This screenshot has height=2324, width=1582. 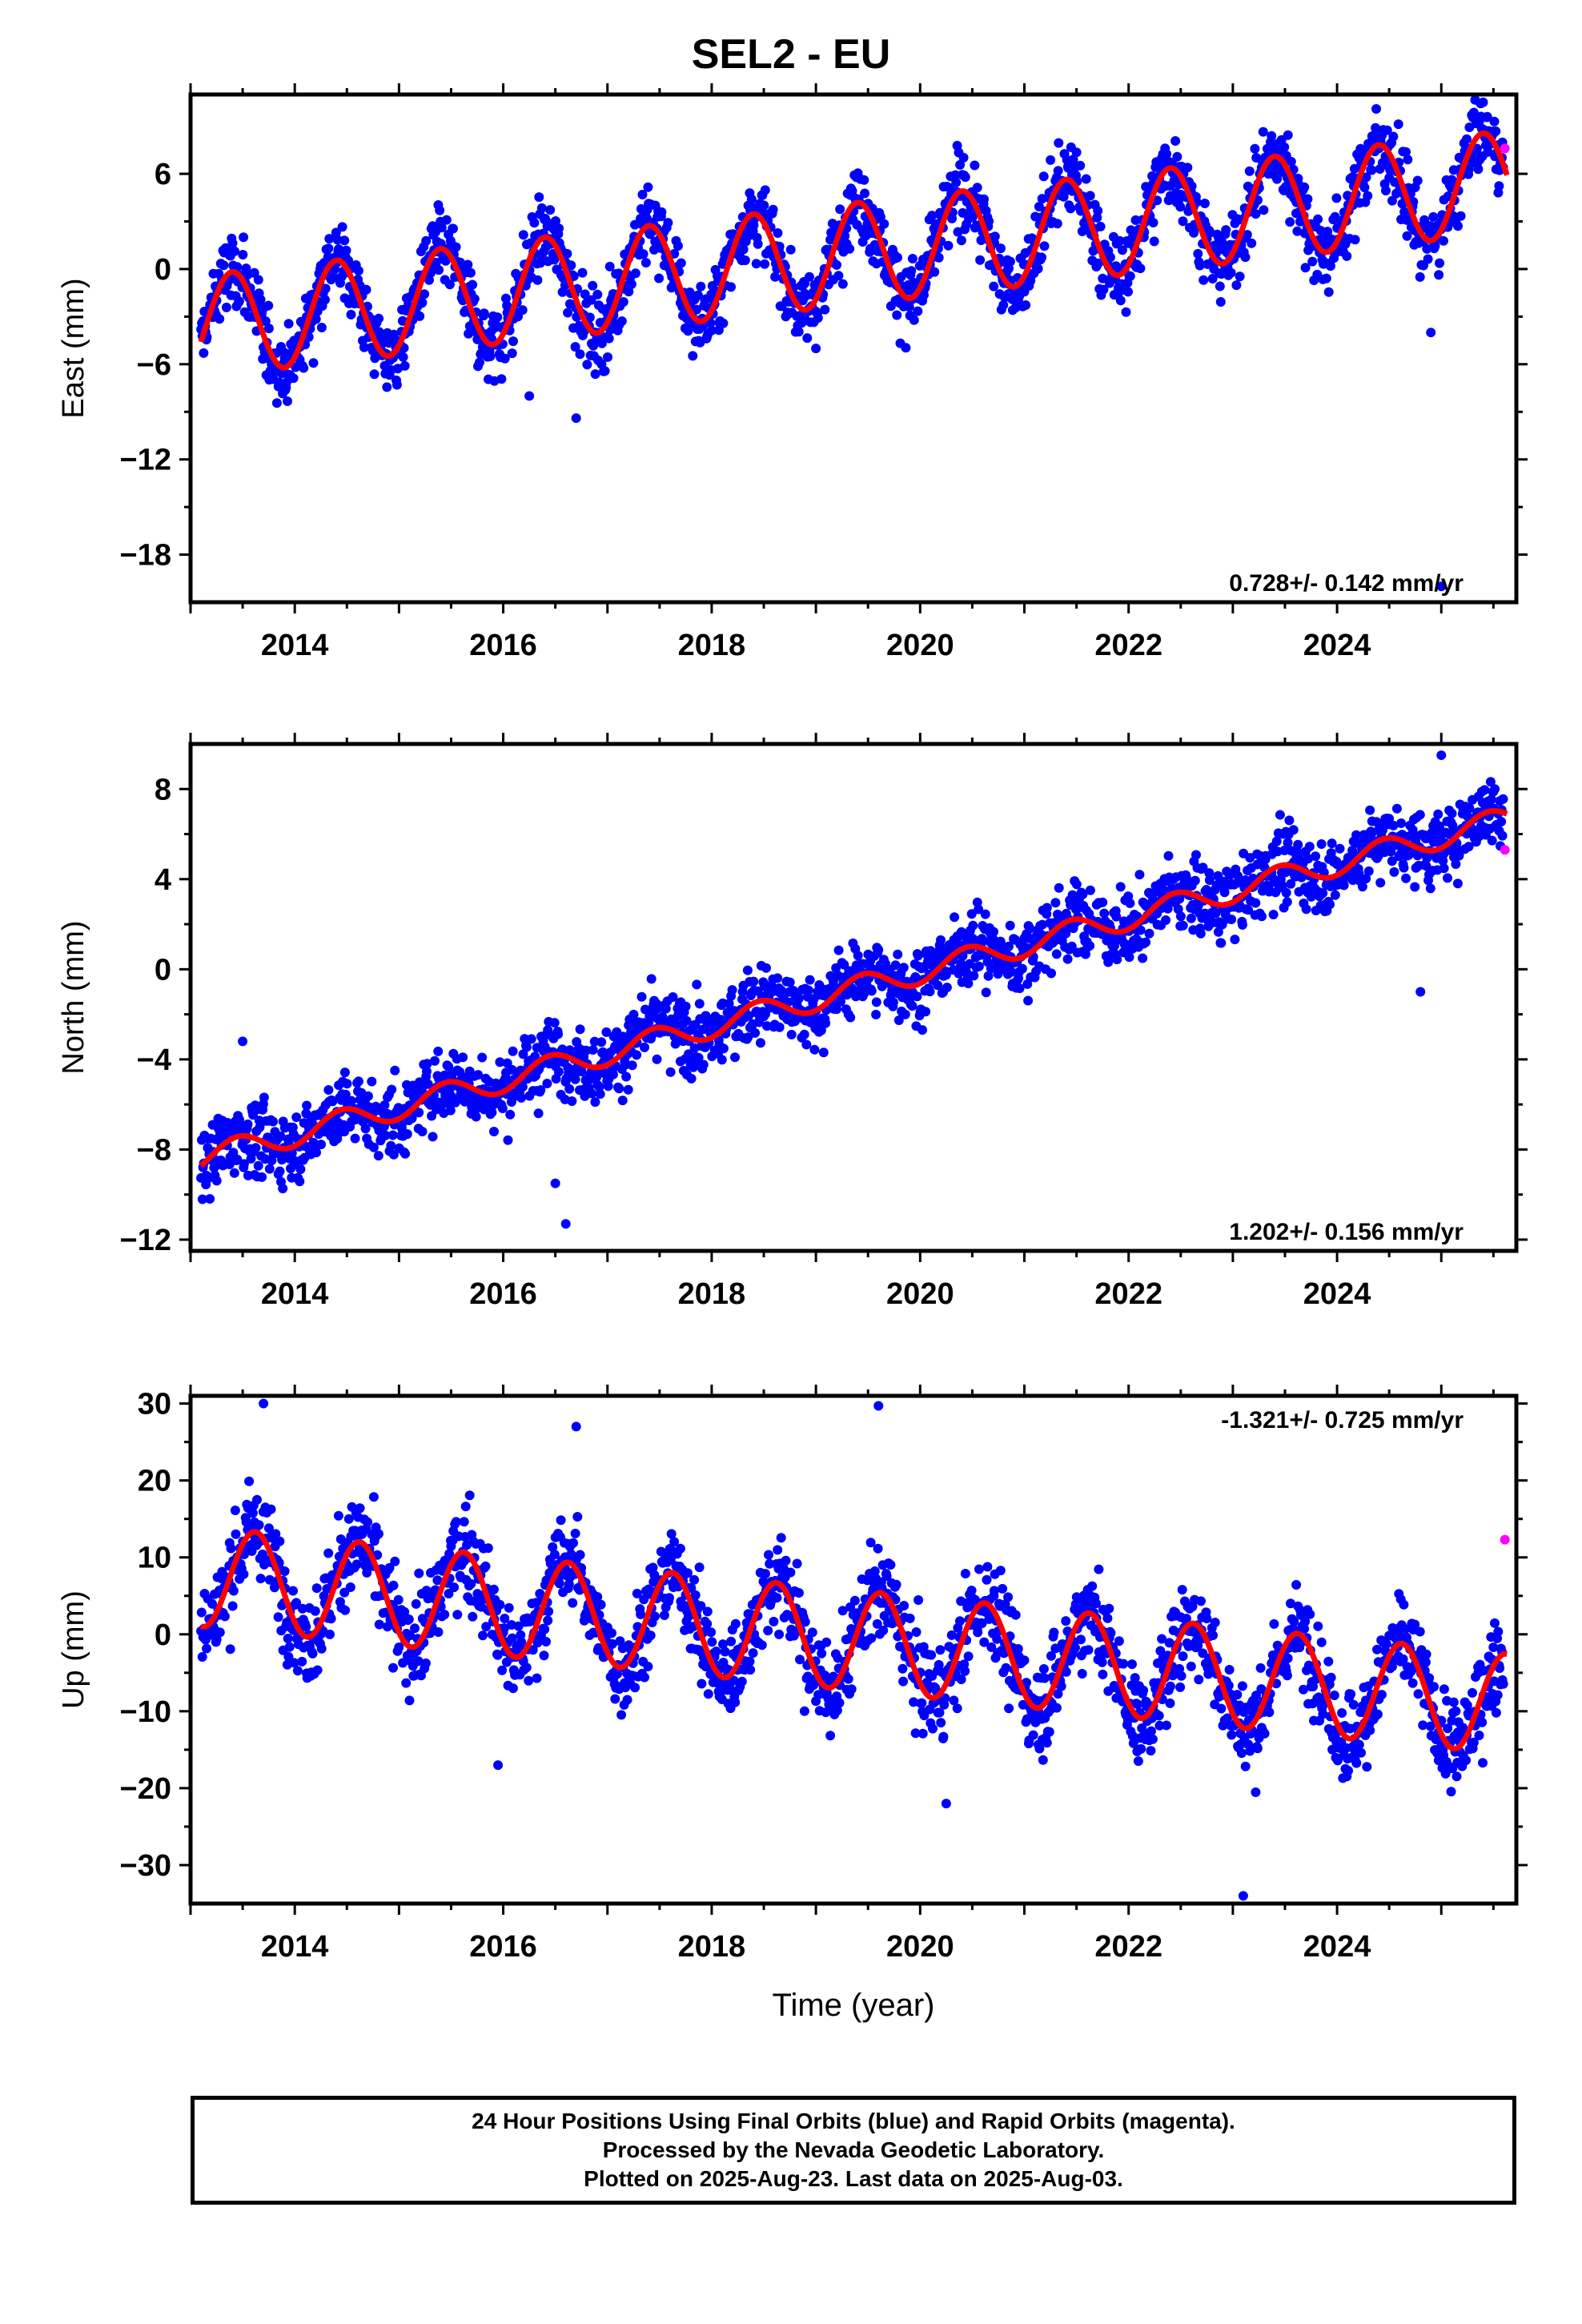 I want to click on east-rapid-point, so click(x=1505, y=148).